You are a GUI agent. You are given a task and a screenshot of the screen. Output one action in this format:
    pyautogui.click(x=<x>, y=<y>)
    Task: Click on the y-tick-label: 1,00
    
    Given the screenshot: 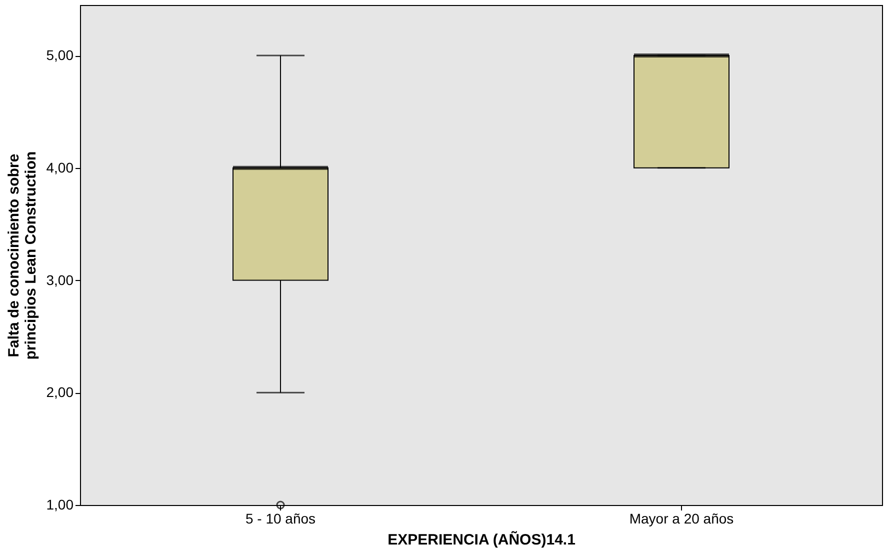 What is the action you would take?
    pyautogui.click(x=60, y=504)
    